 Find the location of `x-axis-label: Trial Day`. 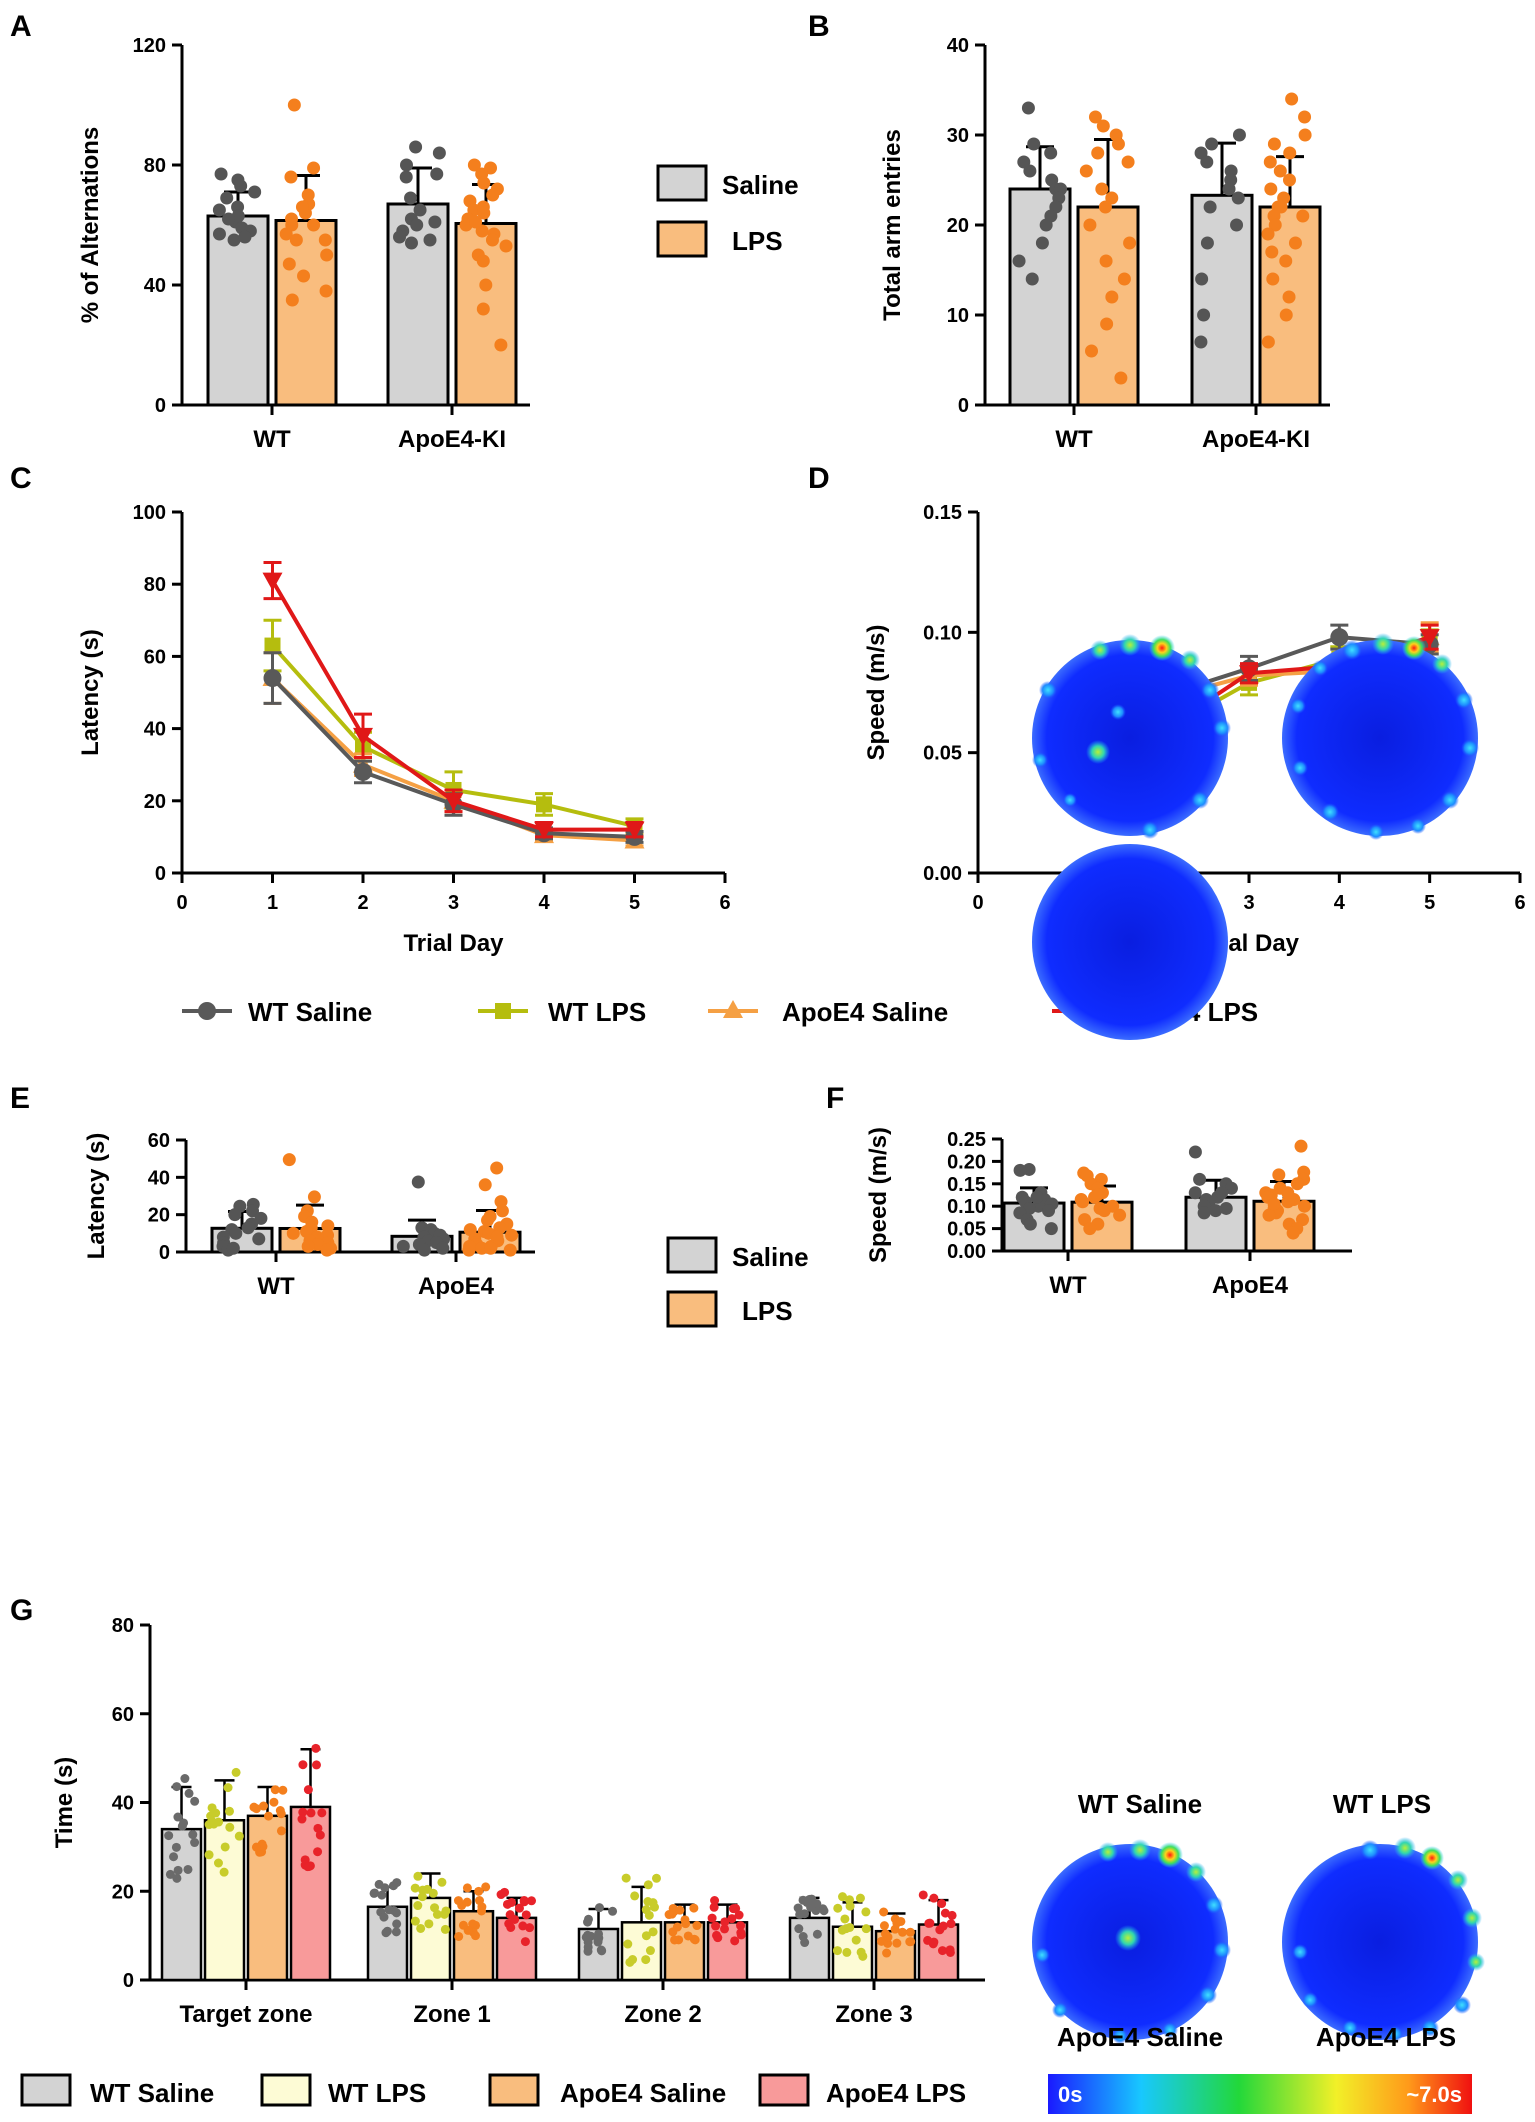

x-axis-label: Trial Day is located at coordinates (453, 943).